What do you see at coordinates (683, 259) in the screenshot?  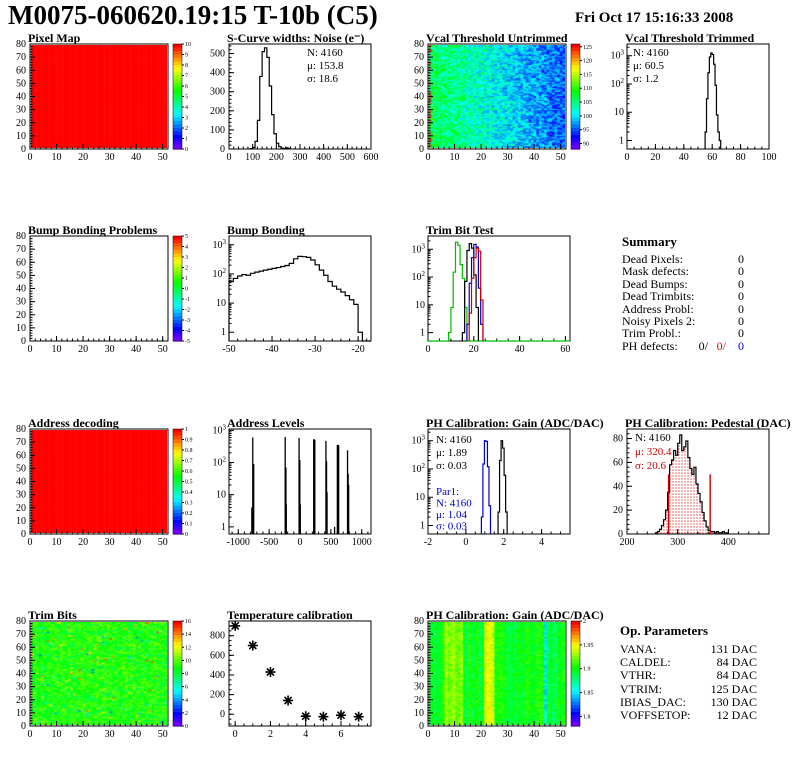 I see `param-row: Dead Pixels: 0` at bounding box center [683, 259].